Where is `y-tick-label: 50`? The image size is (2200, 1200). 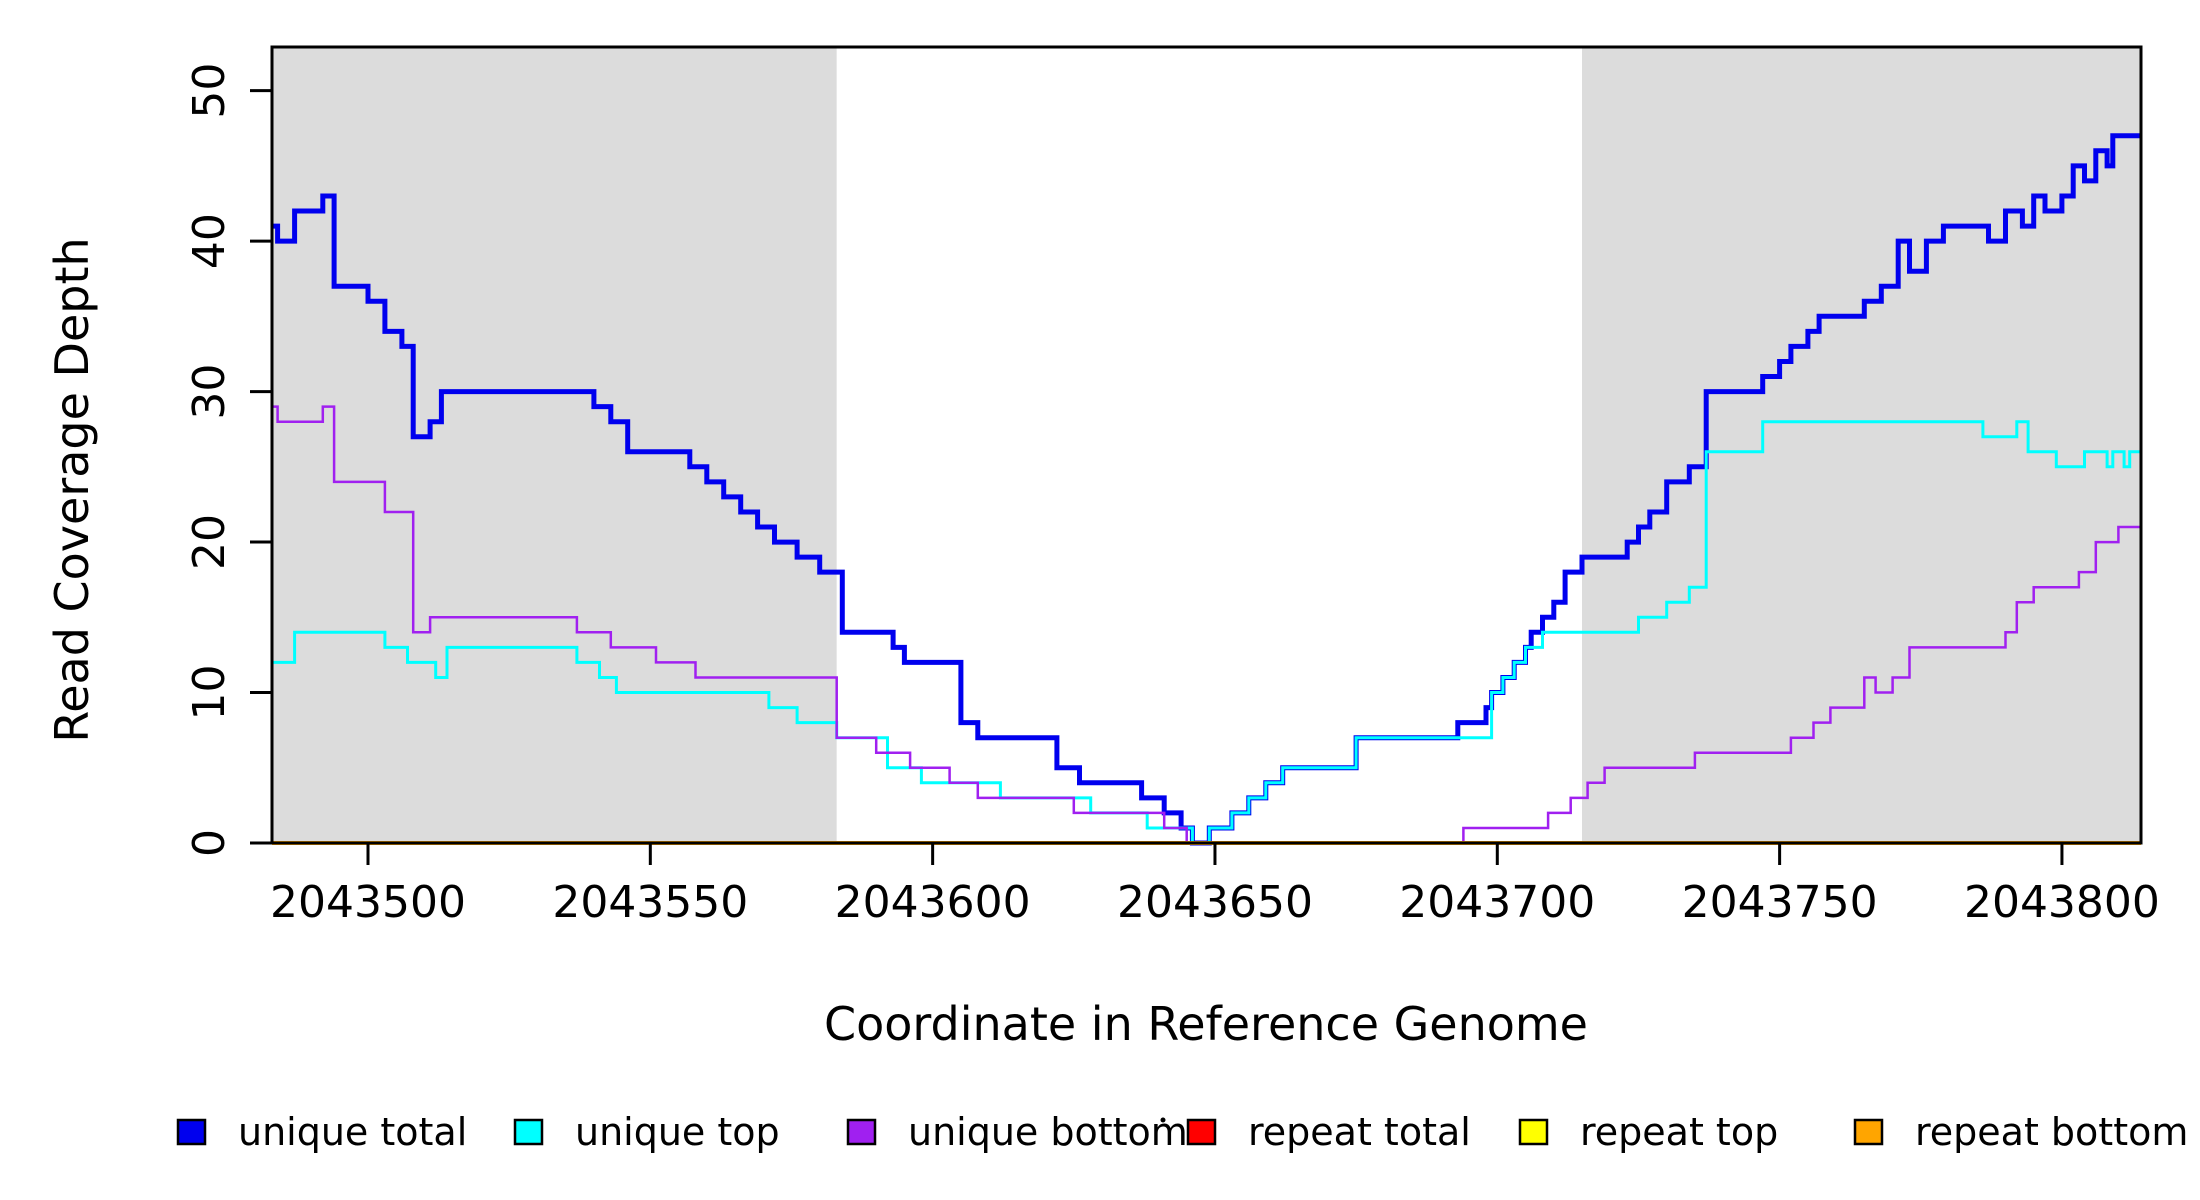
y-tick-label: 50 is located at coordinates (209, 91).